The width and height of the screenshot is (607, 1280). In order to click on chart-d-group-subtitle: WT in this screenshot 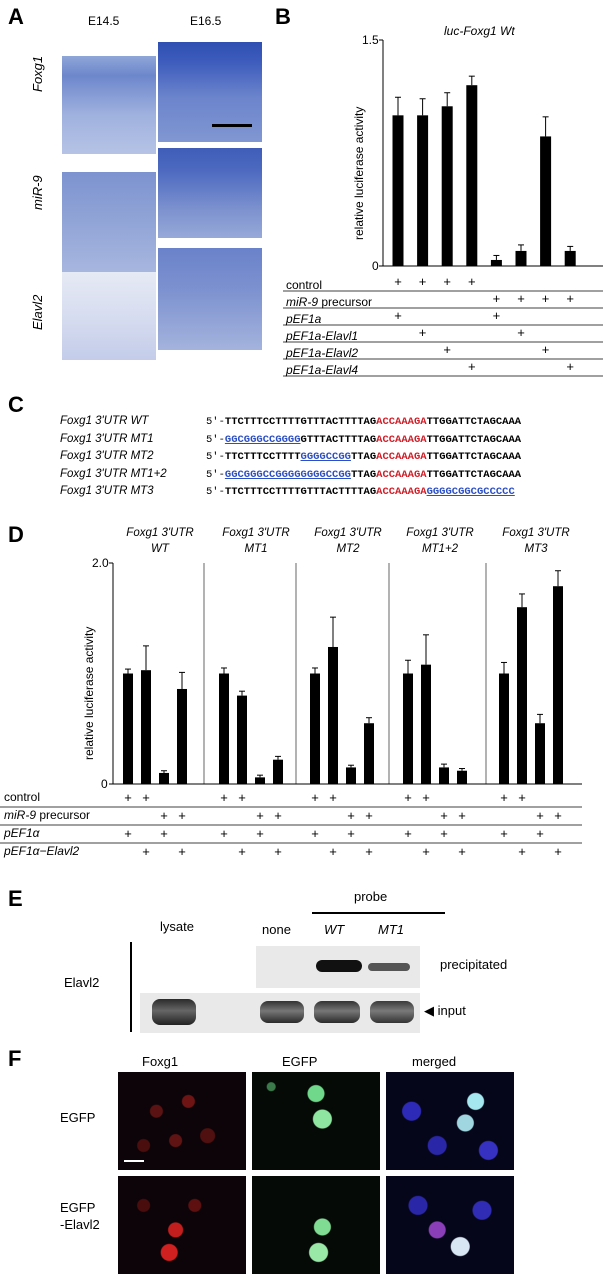, I will do `click(160, 549)`.